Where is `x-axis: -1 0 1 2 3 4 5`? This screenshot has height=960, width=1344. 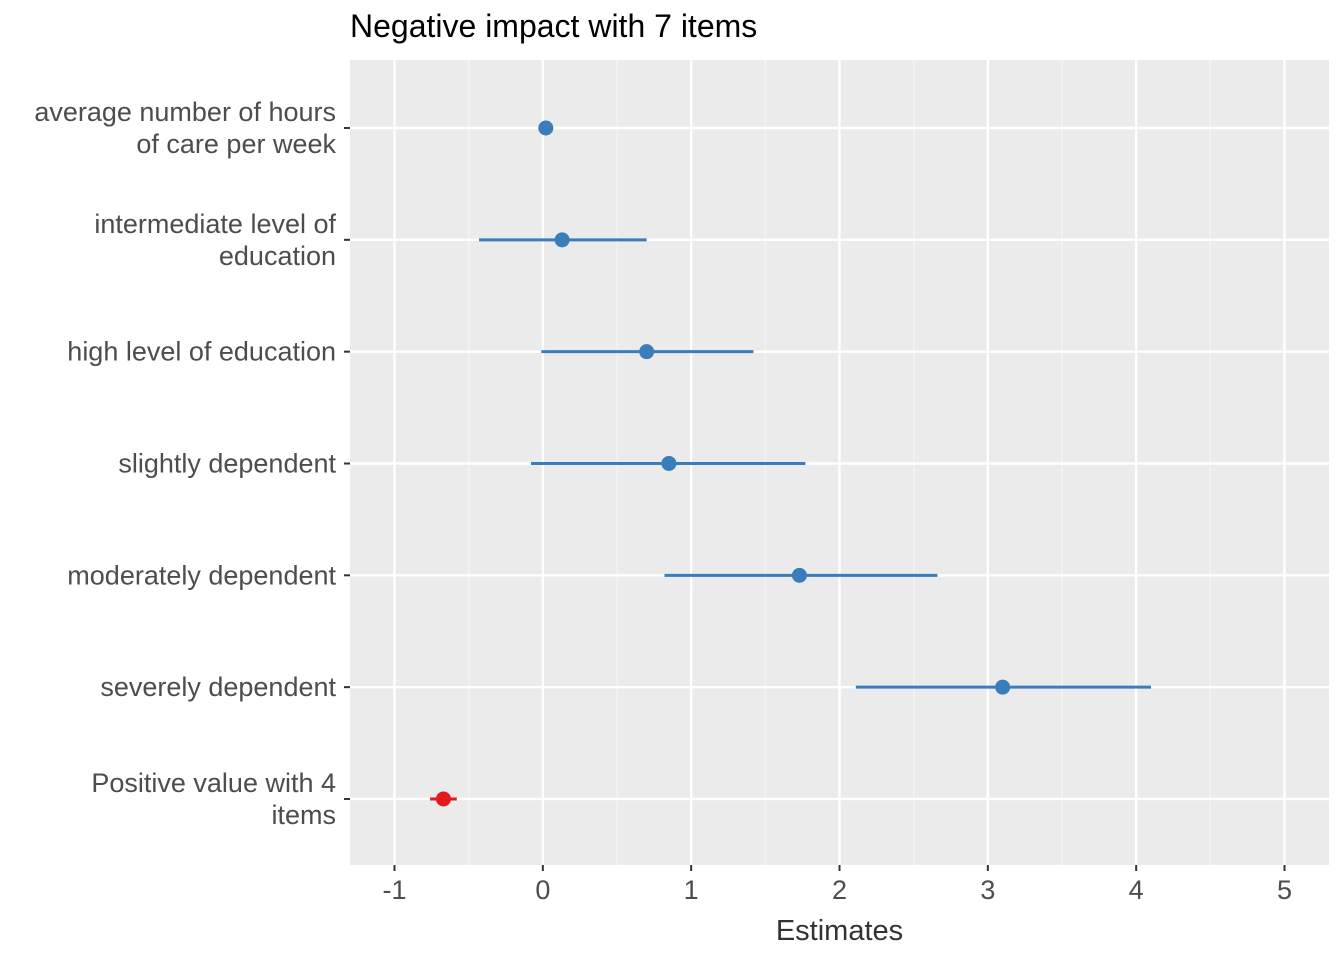
x-axis: -1 0 1 2 3 4 5 is located at coordinates (837, 885).